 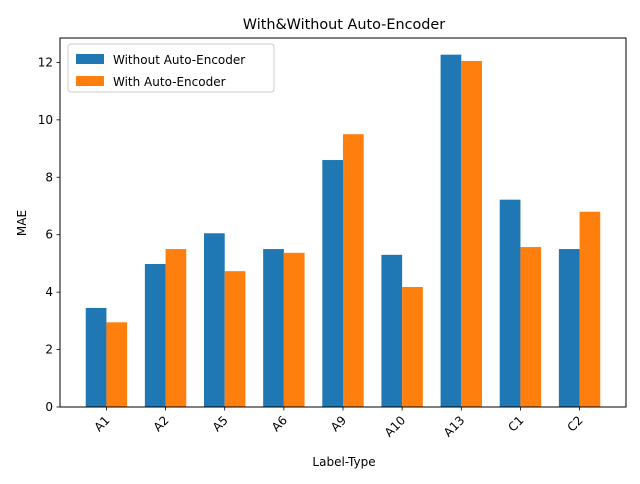 I want to click on bar-with-c2, so click(x=590, y=309).